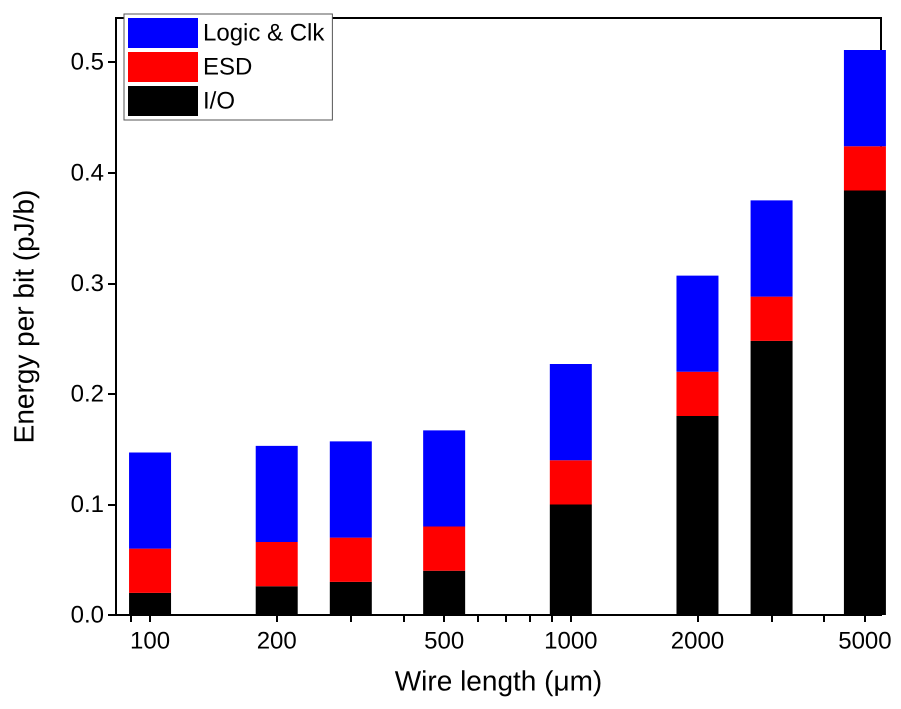 Image resolution: width=901 pixels, height=709 pixels. I want to click on y-tick-label: 0.3, so click(87, 283).